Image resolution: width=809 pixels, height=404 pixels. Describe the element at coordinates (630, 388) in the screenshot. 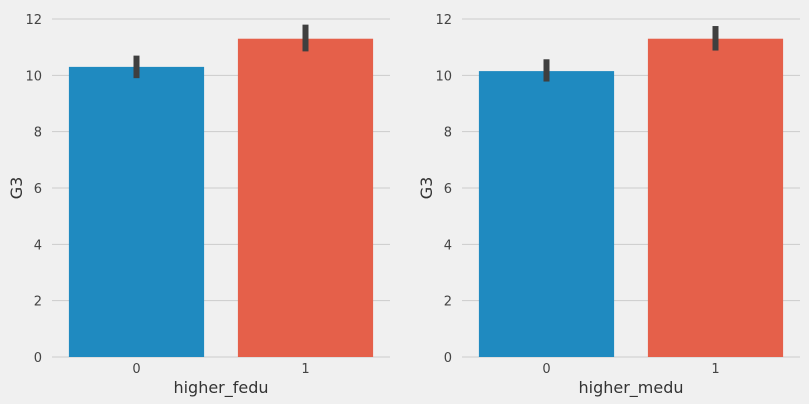

I see `x-axis-label: higher_medu` at that location.